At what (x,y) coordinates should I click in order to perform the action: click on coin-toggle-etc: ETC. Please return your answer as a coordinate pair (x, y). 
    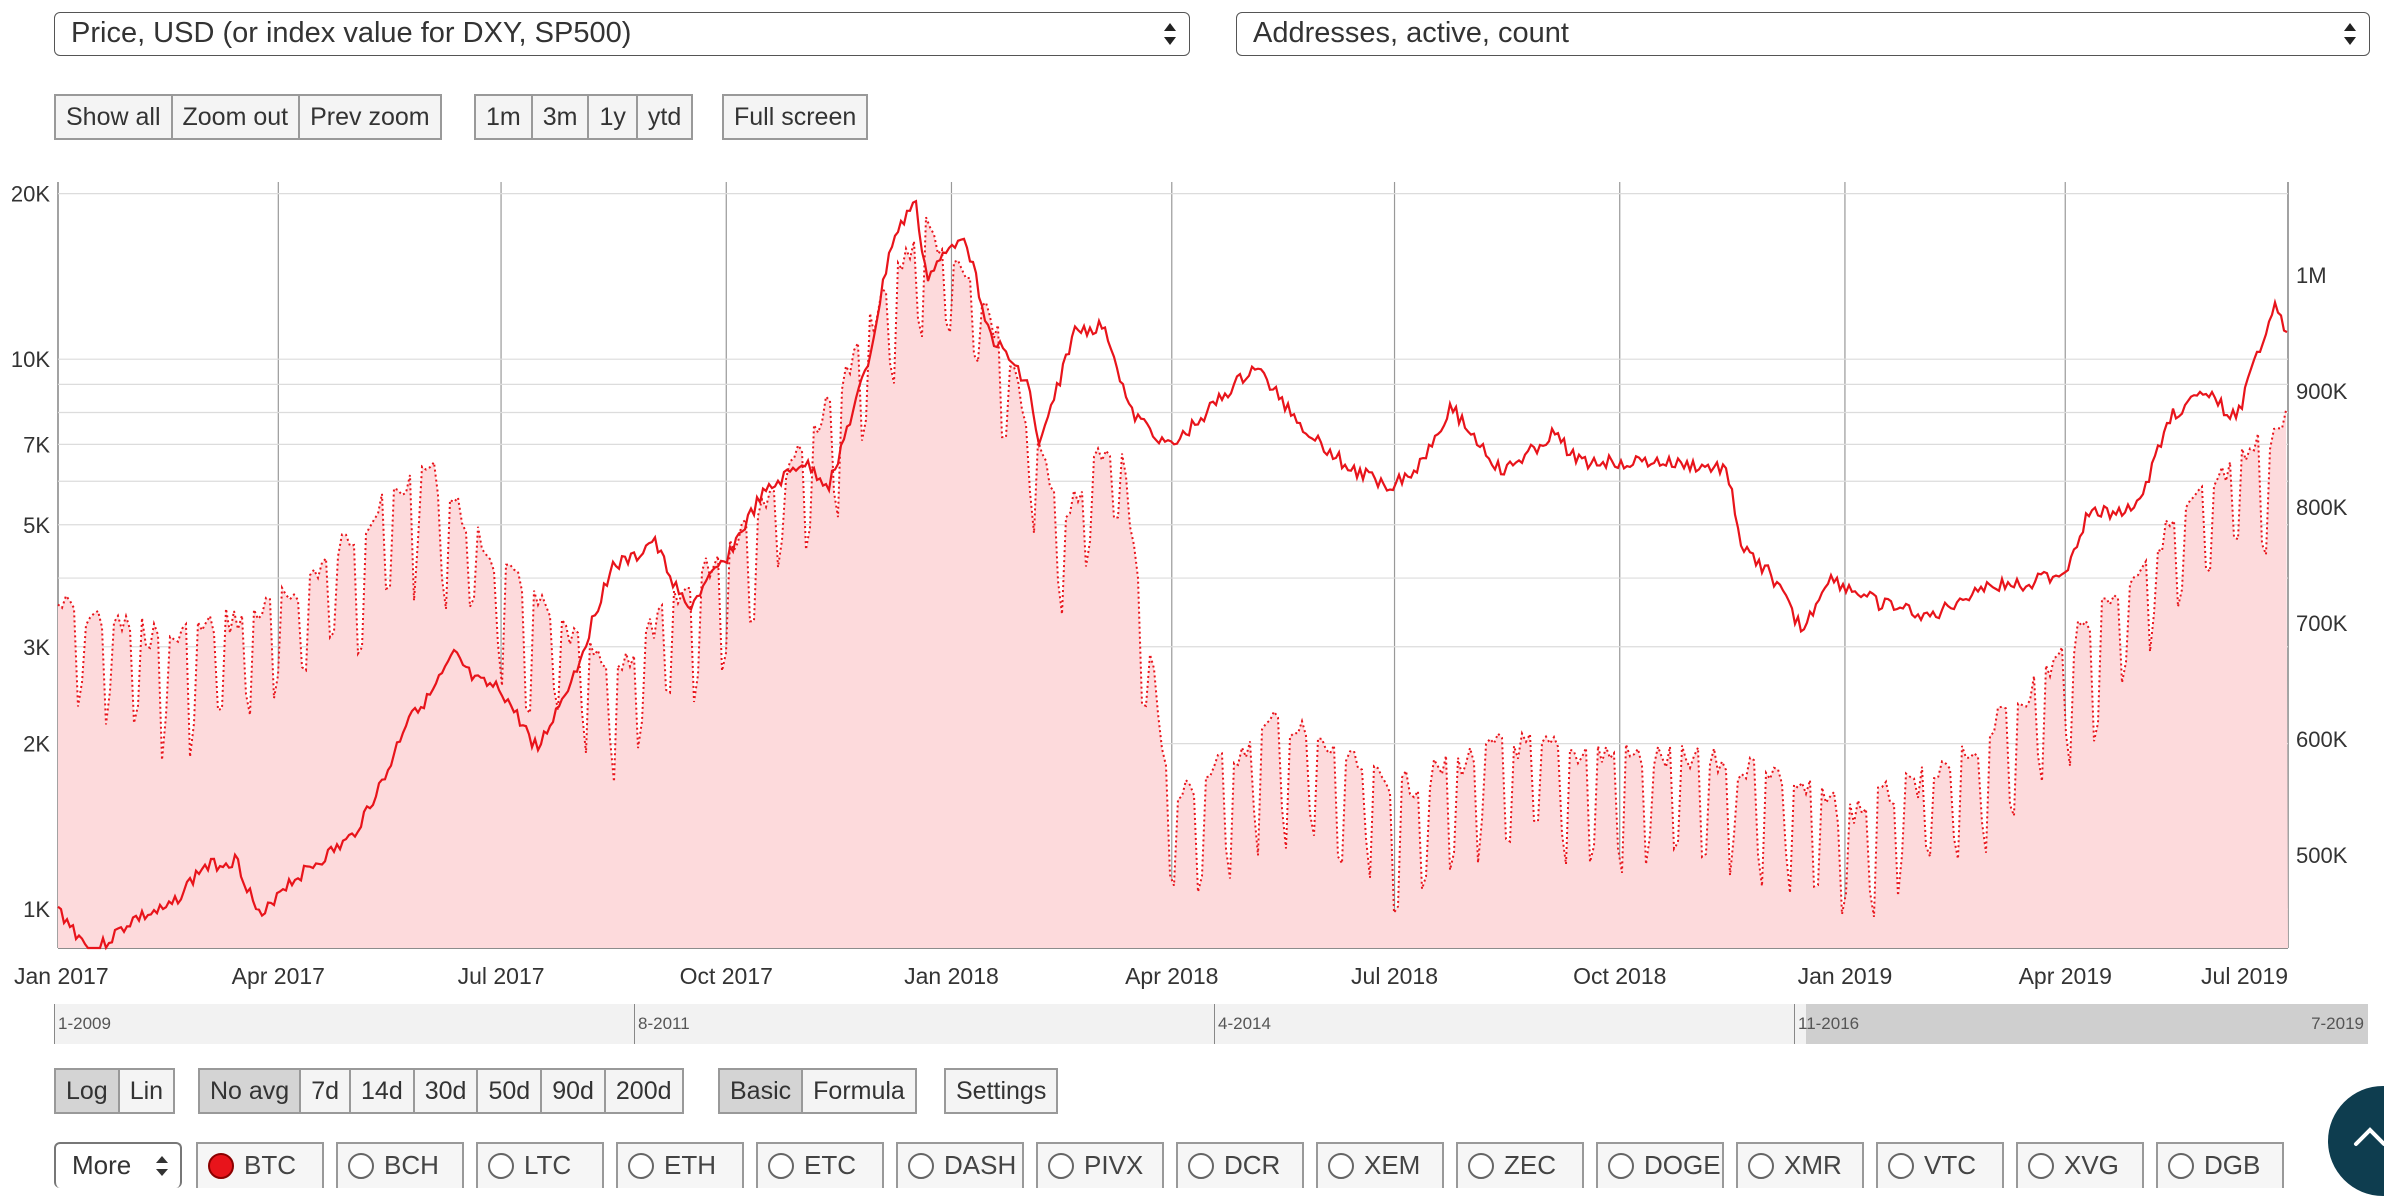
    Looking at the image, I should click on (820, 1165).